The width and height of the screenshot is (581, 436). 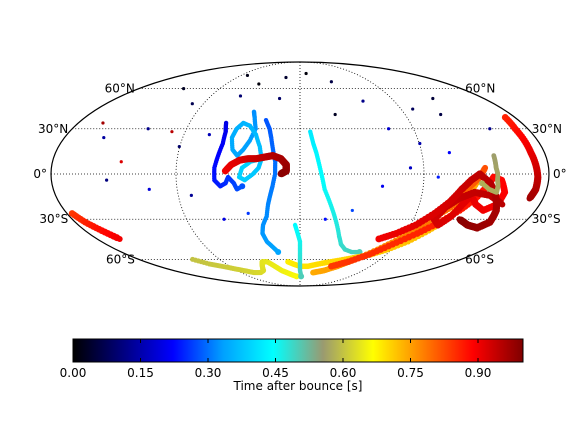 What do you see at coordinates (40, 174) in the screenshot?
I see `latitude-label-left: 0°` at bounding box center [40, 174].